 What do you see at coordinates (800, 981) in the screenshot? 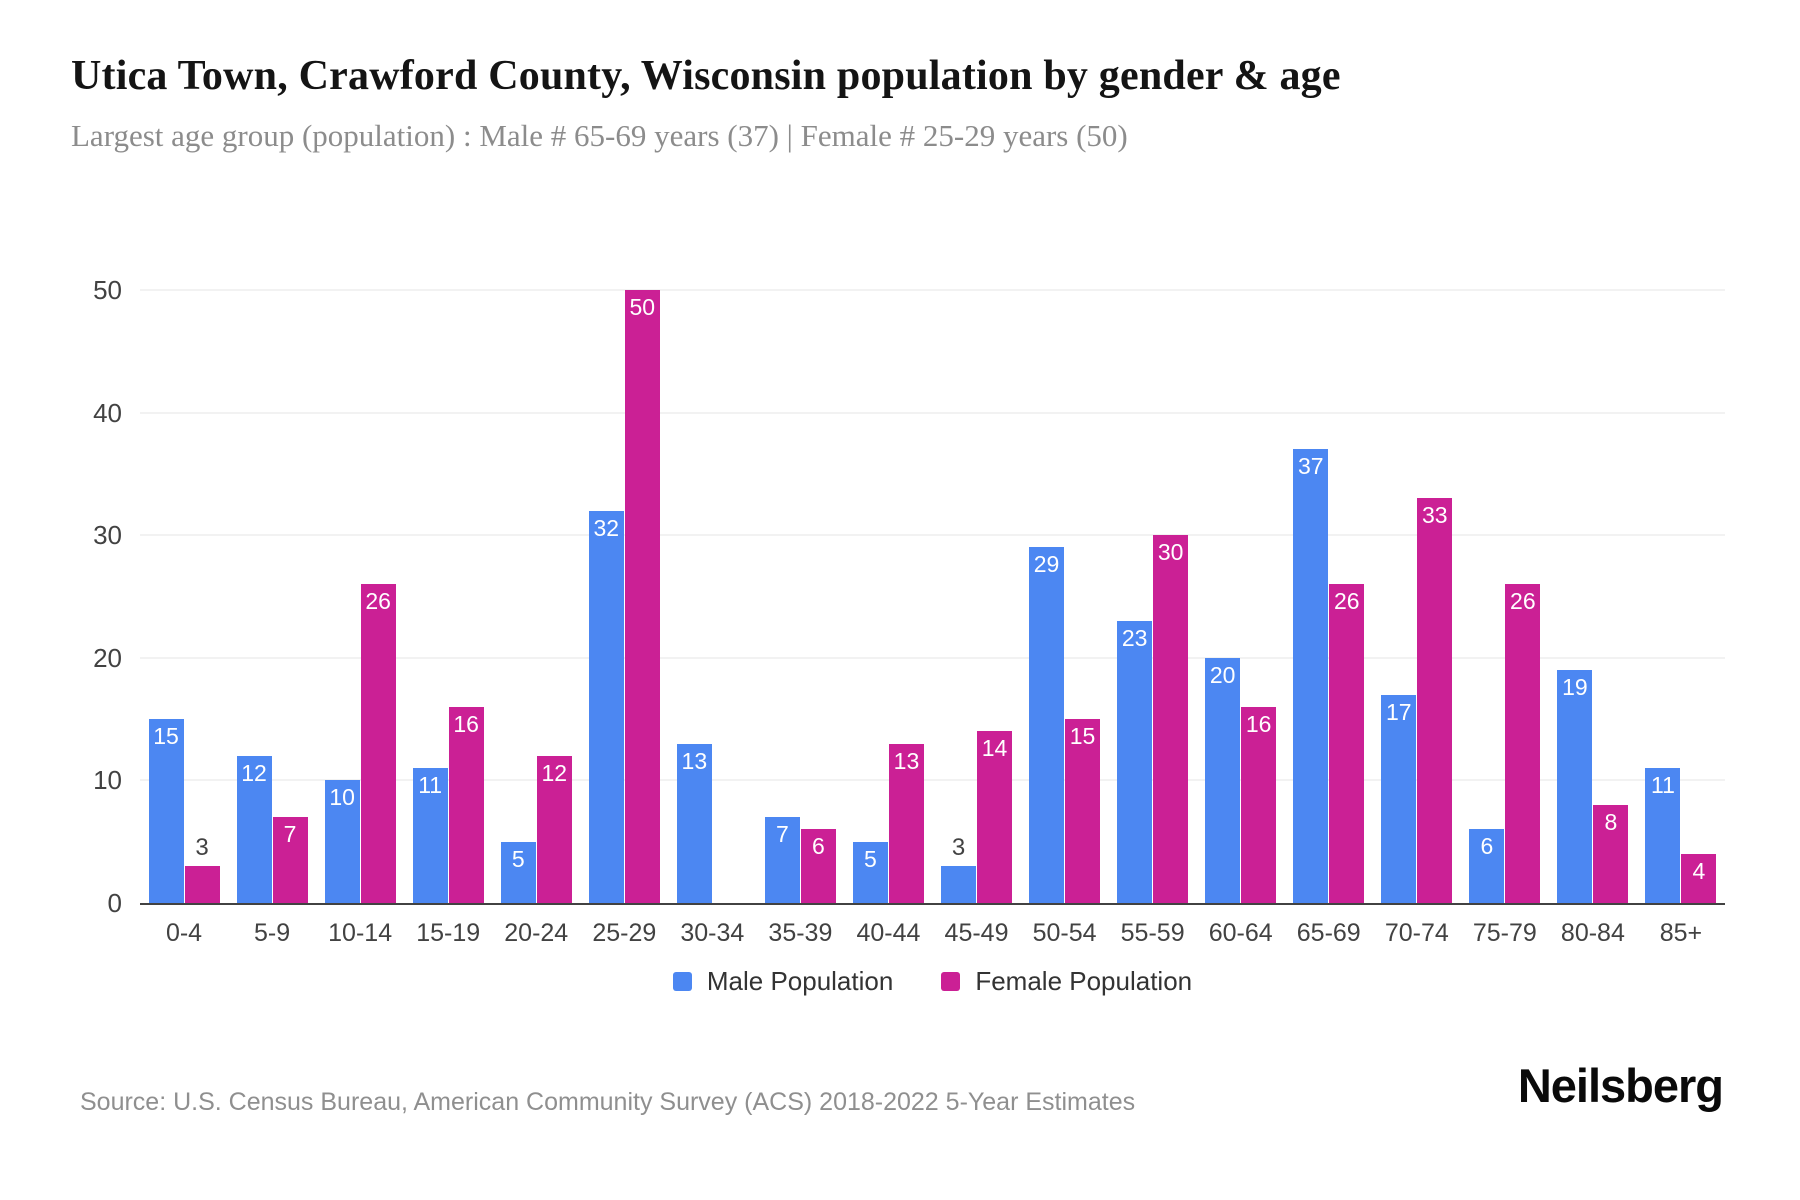
I see `male-legend-label: Male Population` at bounding box center [800, 981].